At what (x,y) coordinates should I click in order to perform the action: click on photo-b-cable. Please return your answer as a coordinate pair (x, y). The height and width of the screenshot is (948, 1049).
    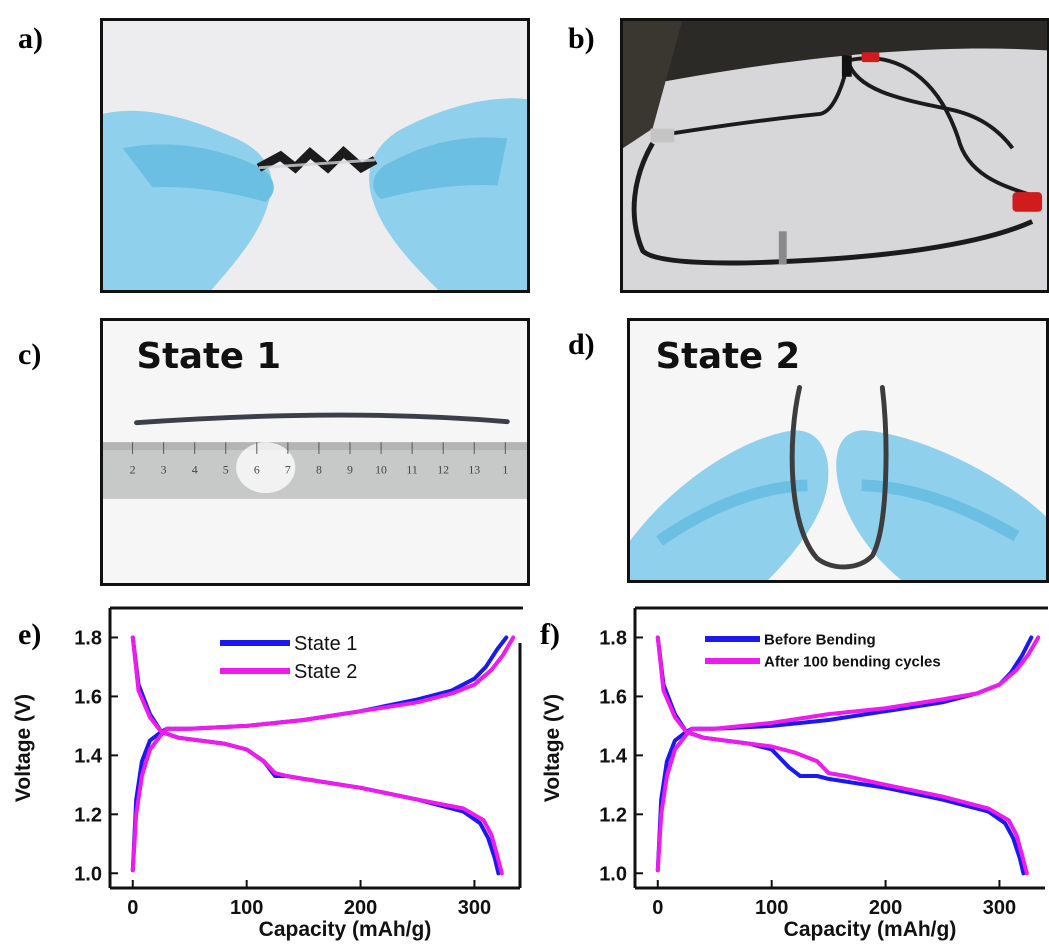
    Looking at the image, I should click on (834, 155).